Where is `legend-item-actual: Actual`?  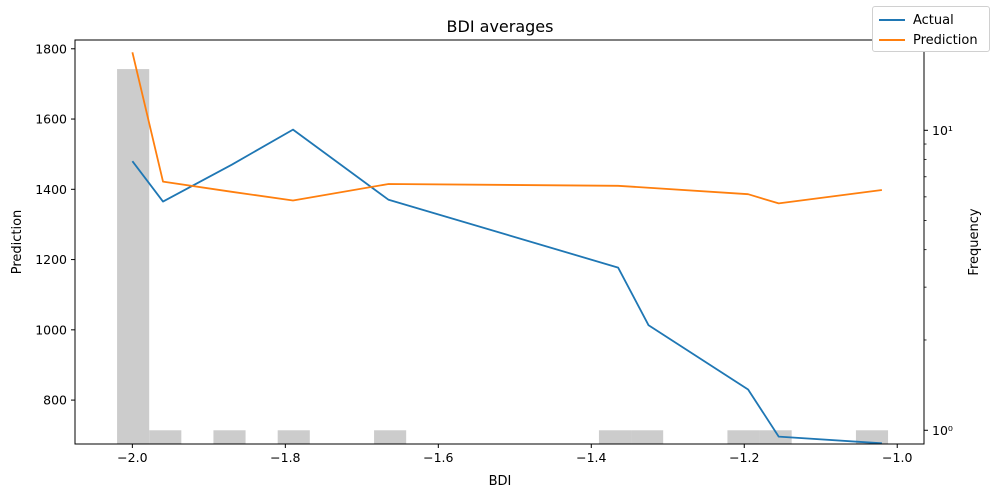 legend-item-actual: Actual is located at coordinates (916, 20).